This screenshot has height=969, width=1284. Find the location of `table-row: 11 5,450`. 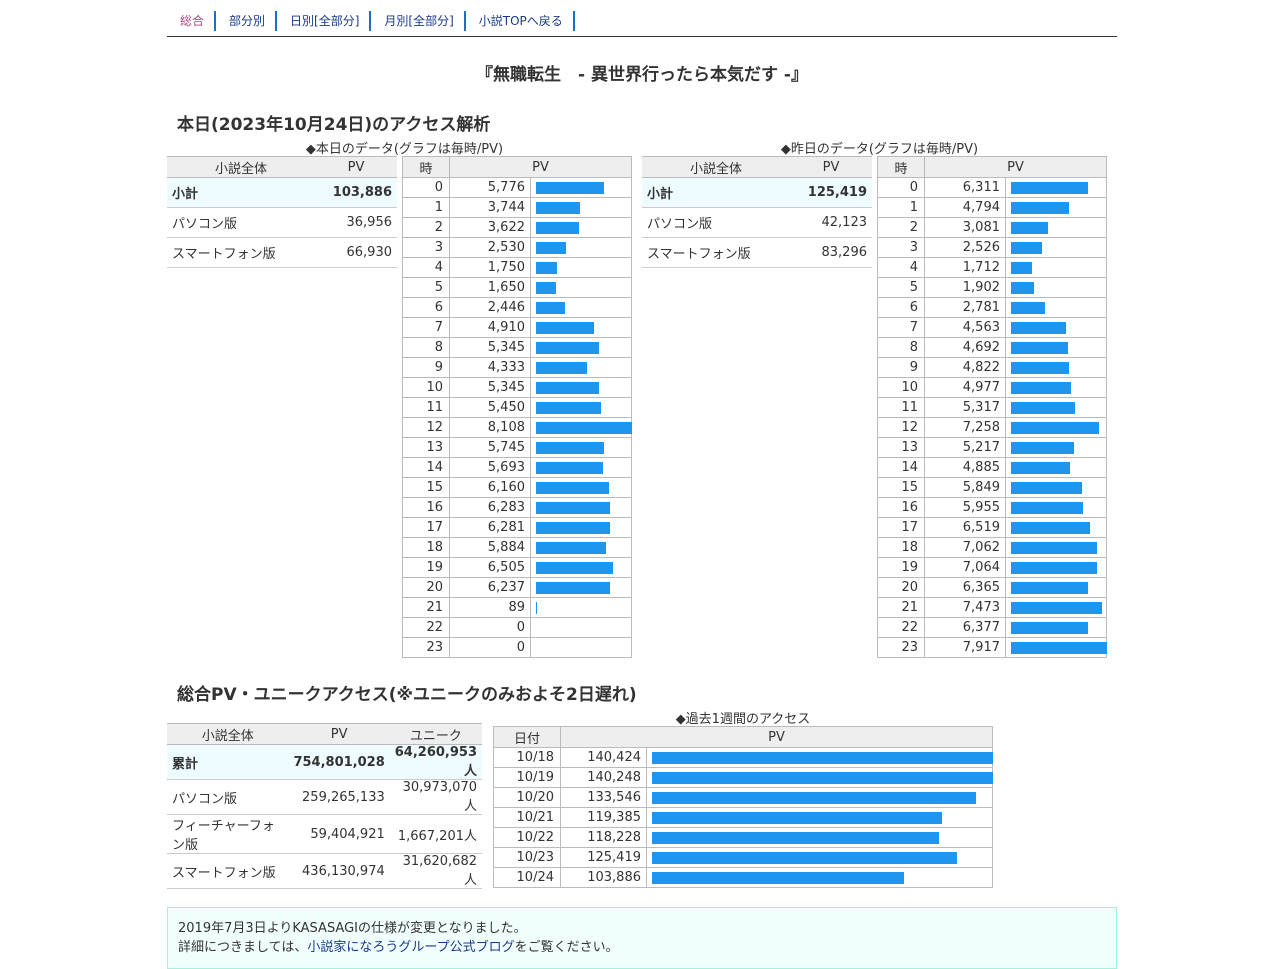

table-row: 11 5,450 is located at coordinates (517, 407).